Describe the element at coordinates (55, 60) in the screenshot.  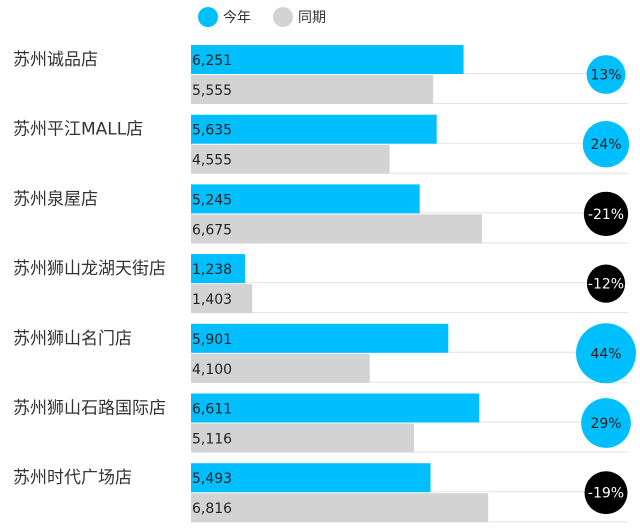
I see `category-label: 苏州诚品店` at that location.